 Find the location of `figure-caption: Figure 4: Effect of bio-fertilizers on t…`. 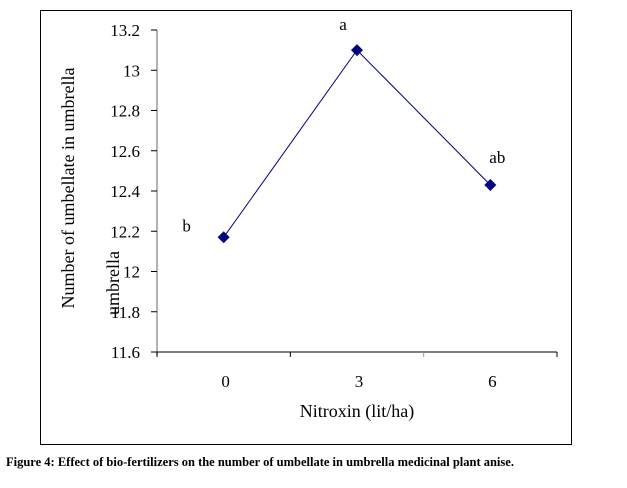

figure-caption: Figure 4: Effect of bio-fertilizers on t… is located at coordinates (260, 462).